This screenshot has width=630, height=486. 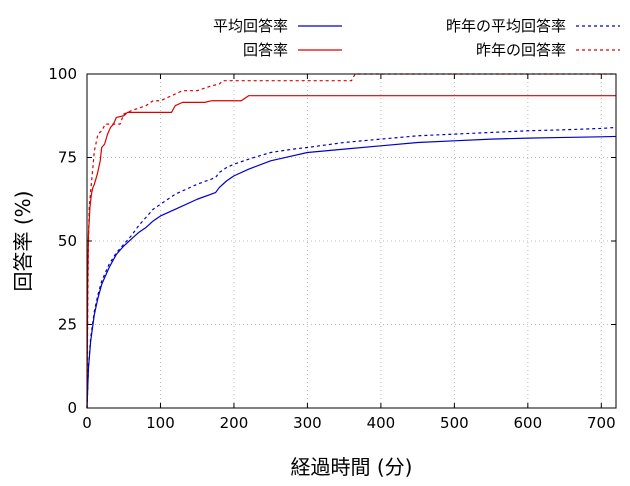 What do you see at coordinates (250, 26) in the screenshot?
I see `legend-label-0: 平均回答率` at bounding box center [250, 26].